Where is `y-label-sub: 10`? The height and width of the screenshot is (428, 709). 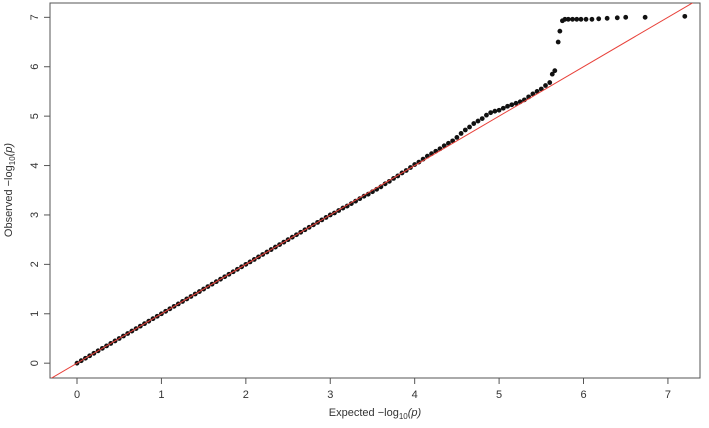 y-label-sub: 10 is located at coordinates (12, 160).